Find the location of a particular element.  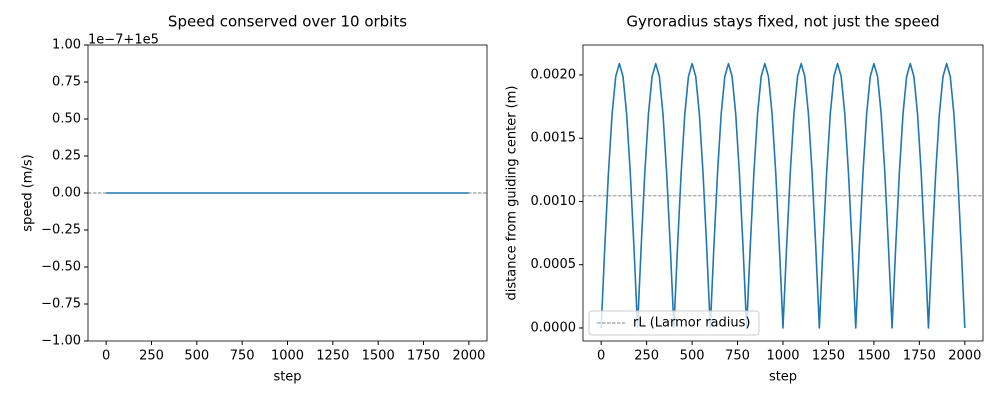

y-tick-label: −1.00 is located at coordinates (61, 341).